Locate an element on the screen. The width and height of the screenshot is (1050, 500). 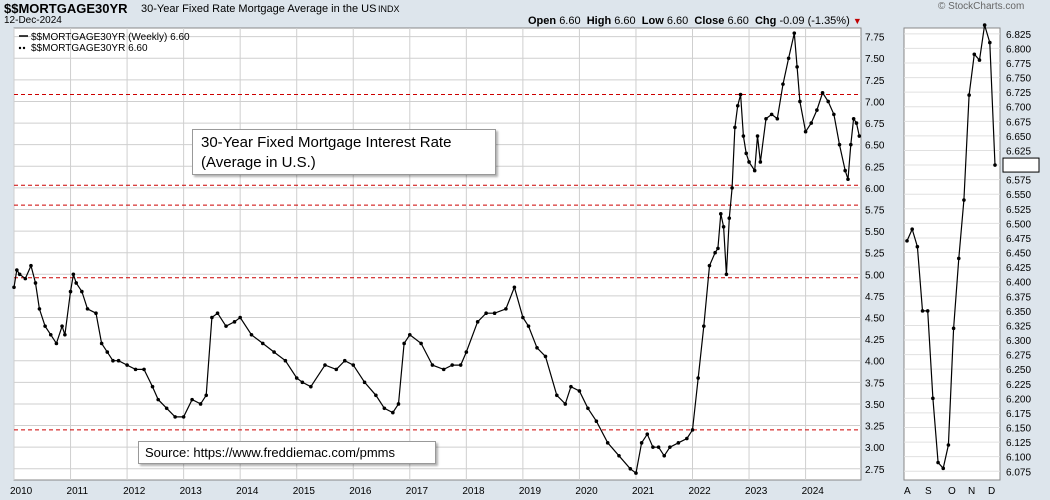
zoom-series-line is located at coordinates (951, 247).